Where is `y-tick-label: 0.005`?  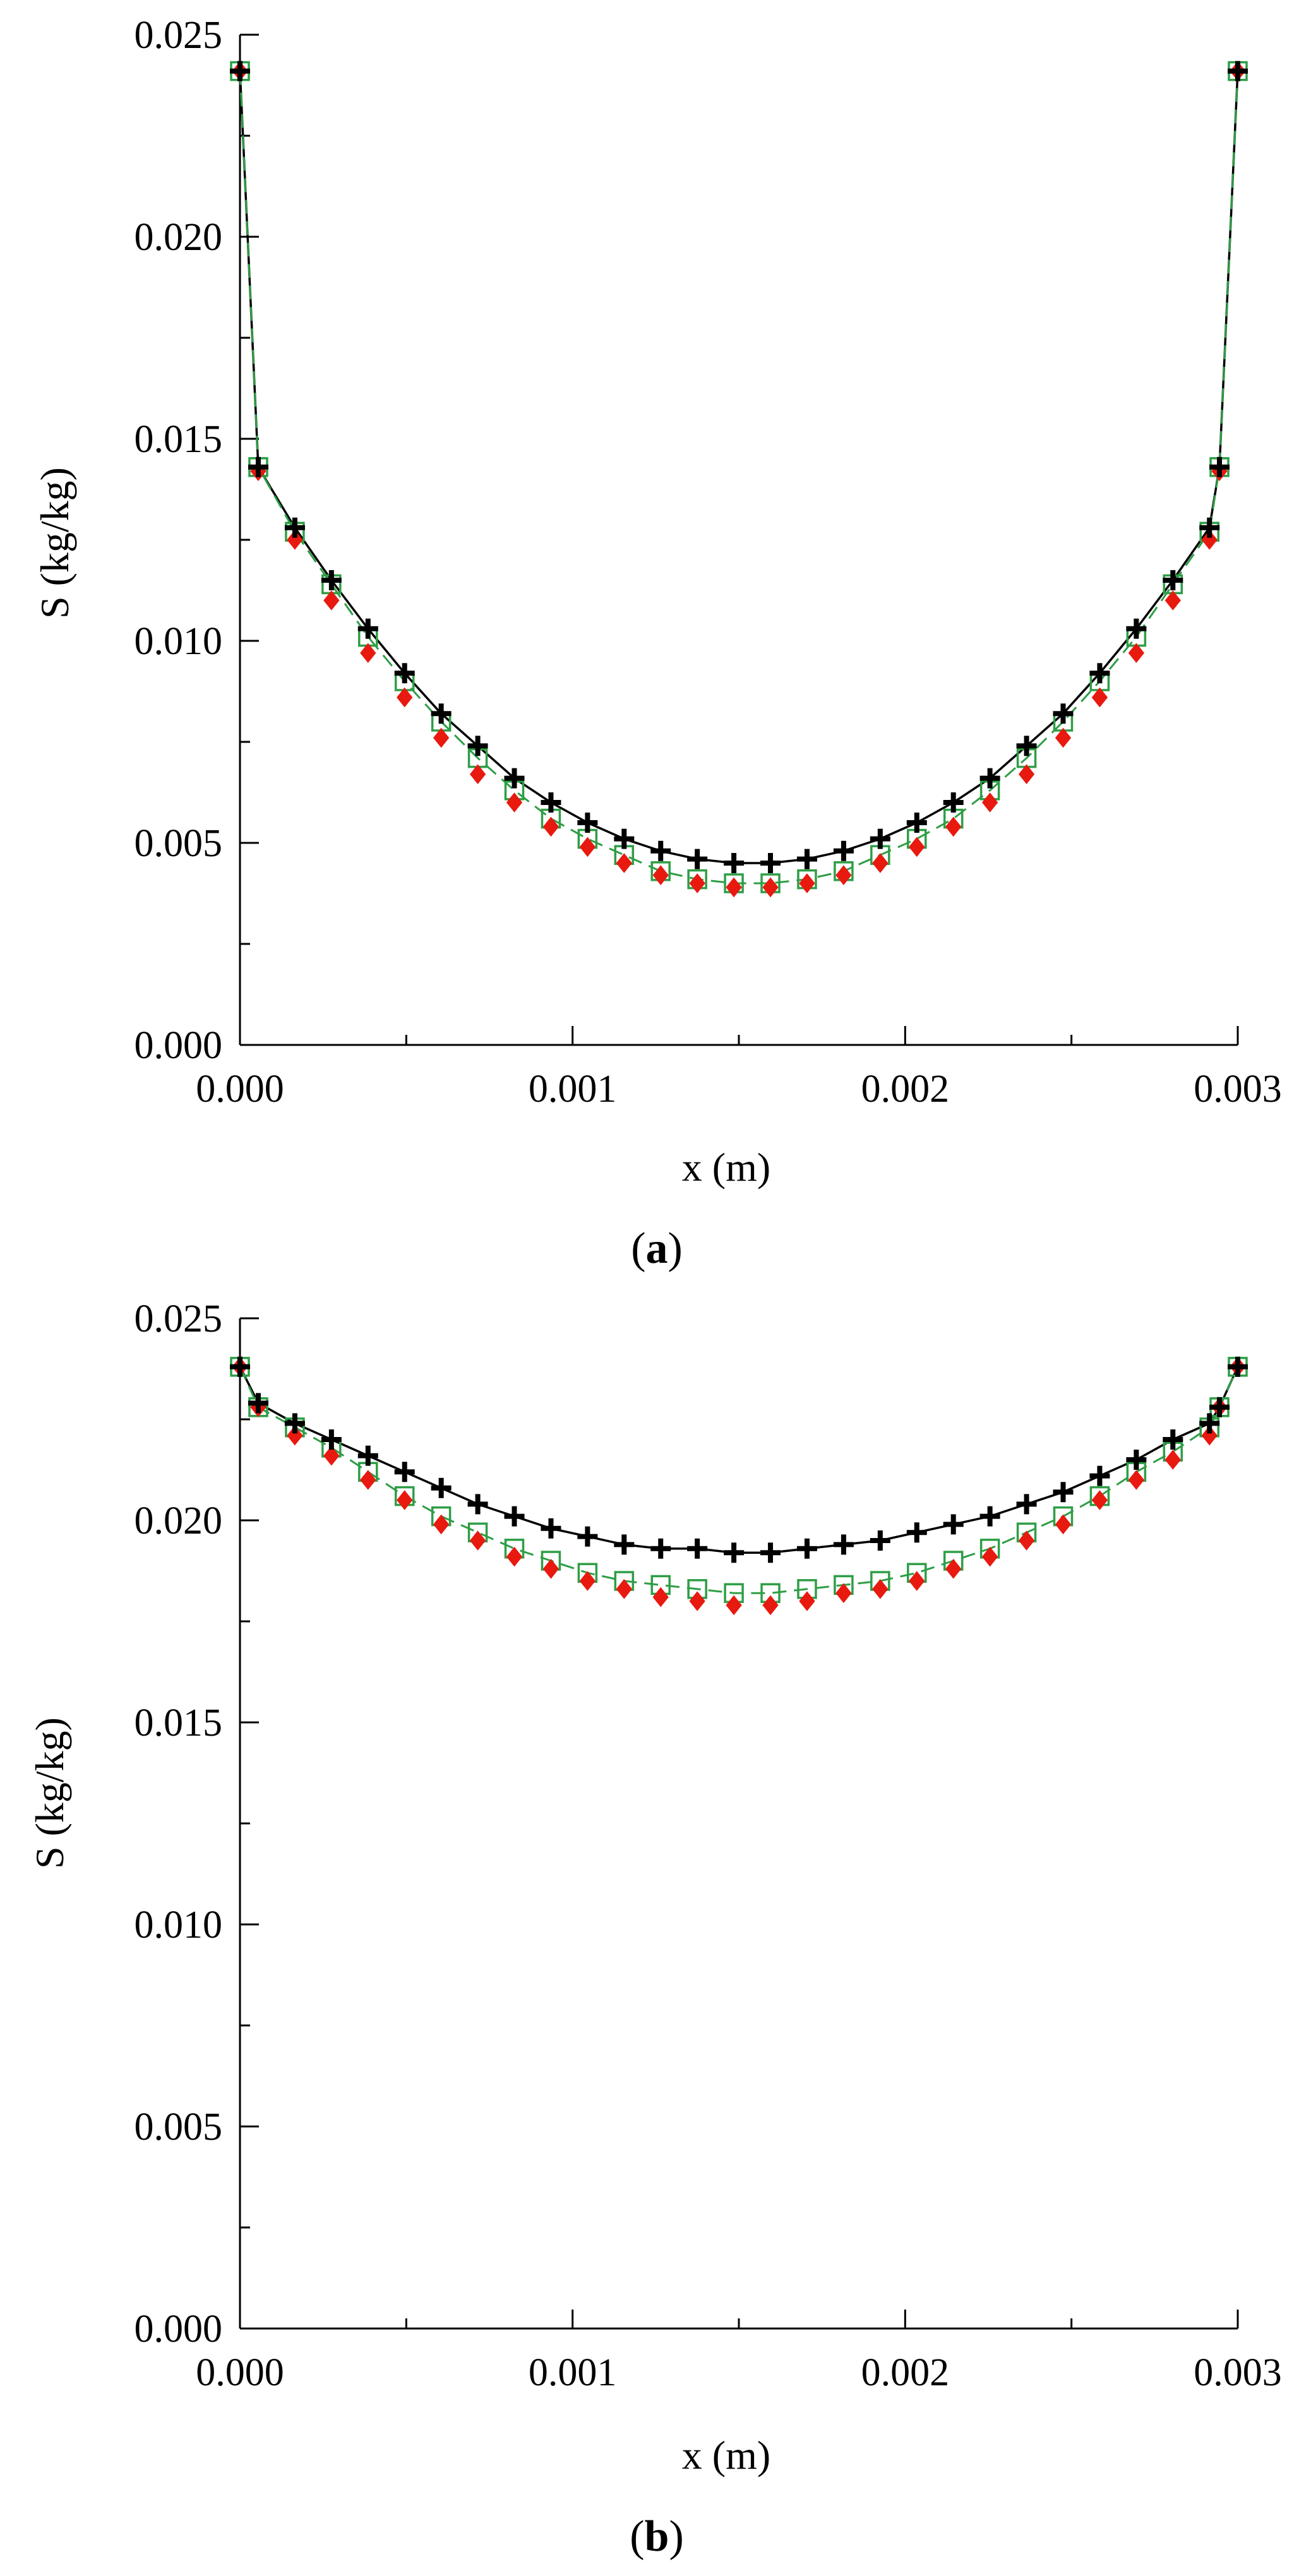
y-tick-label: 0.005 is located at coordinates (179, 843).